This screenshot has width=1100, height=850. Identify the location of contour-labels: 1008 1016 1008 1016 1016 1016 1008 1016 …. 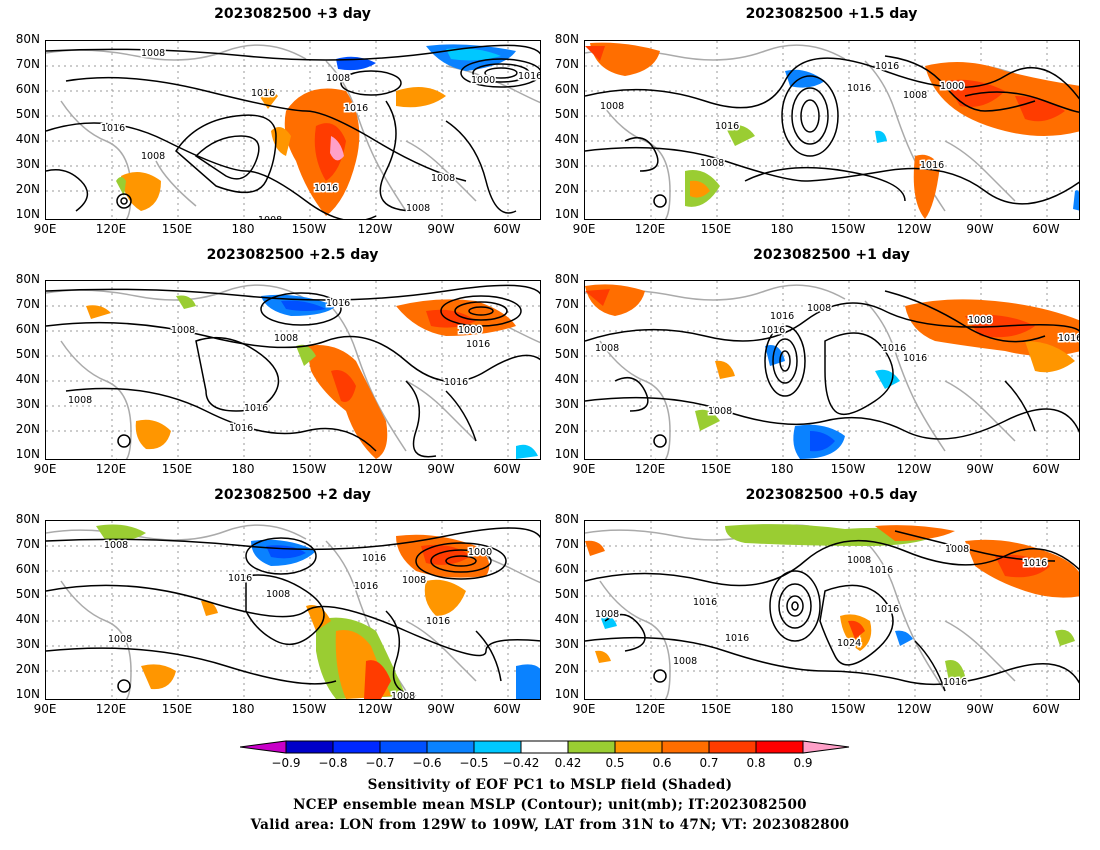
(821, 616).